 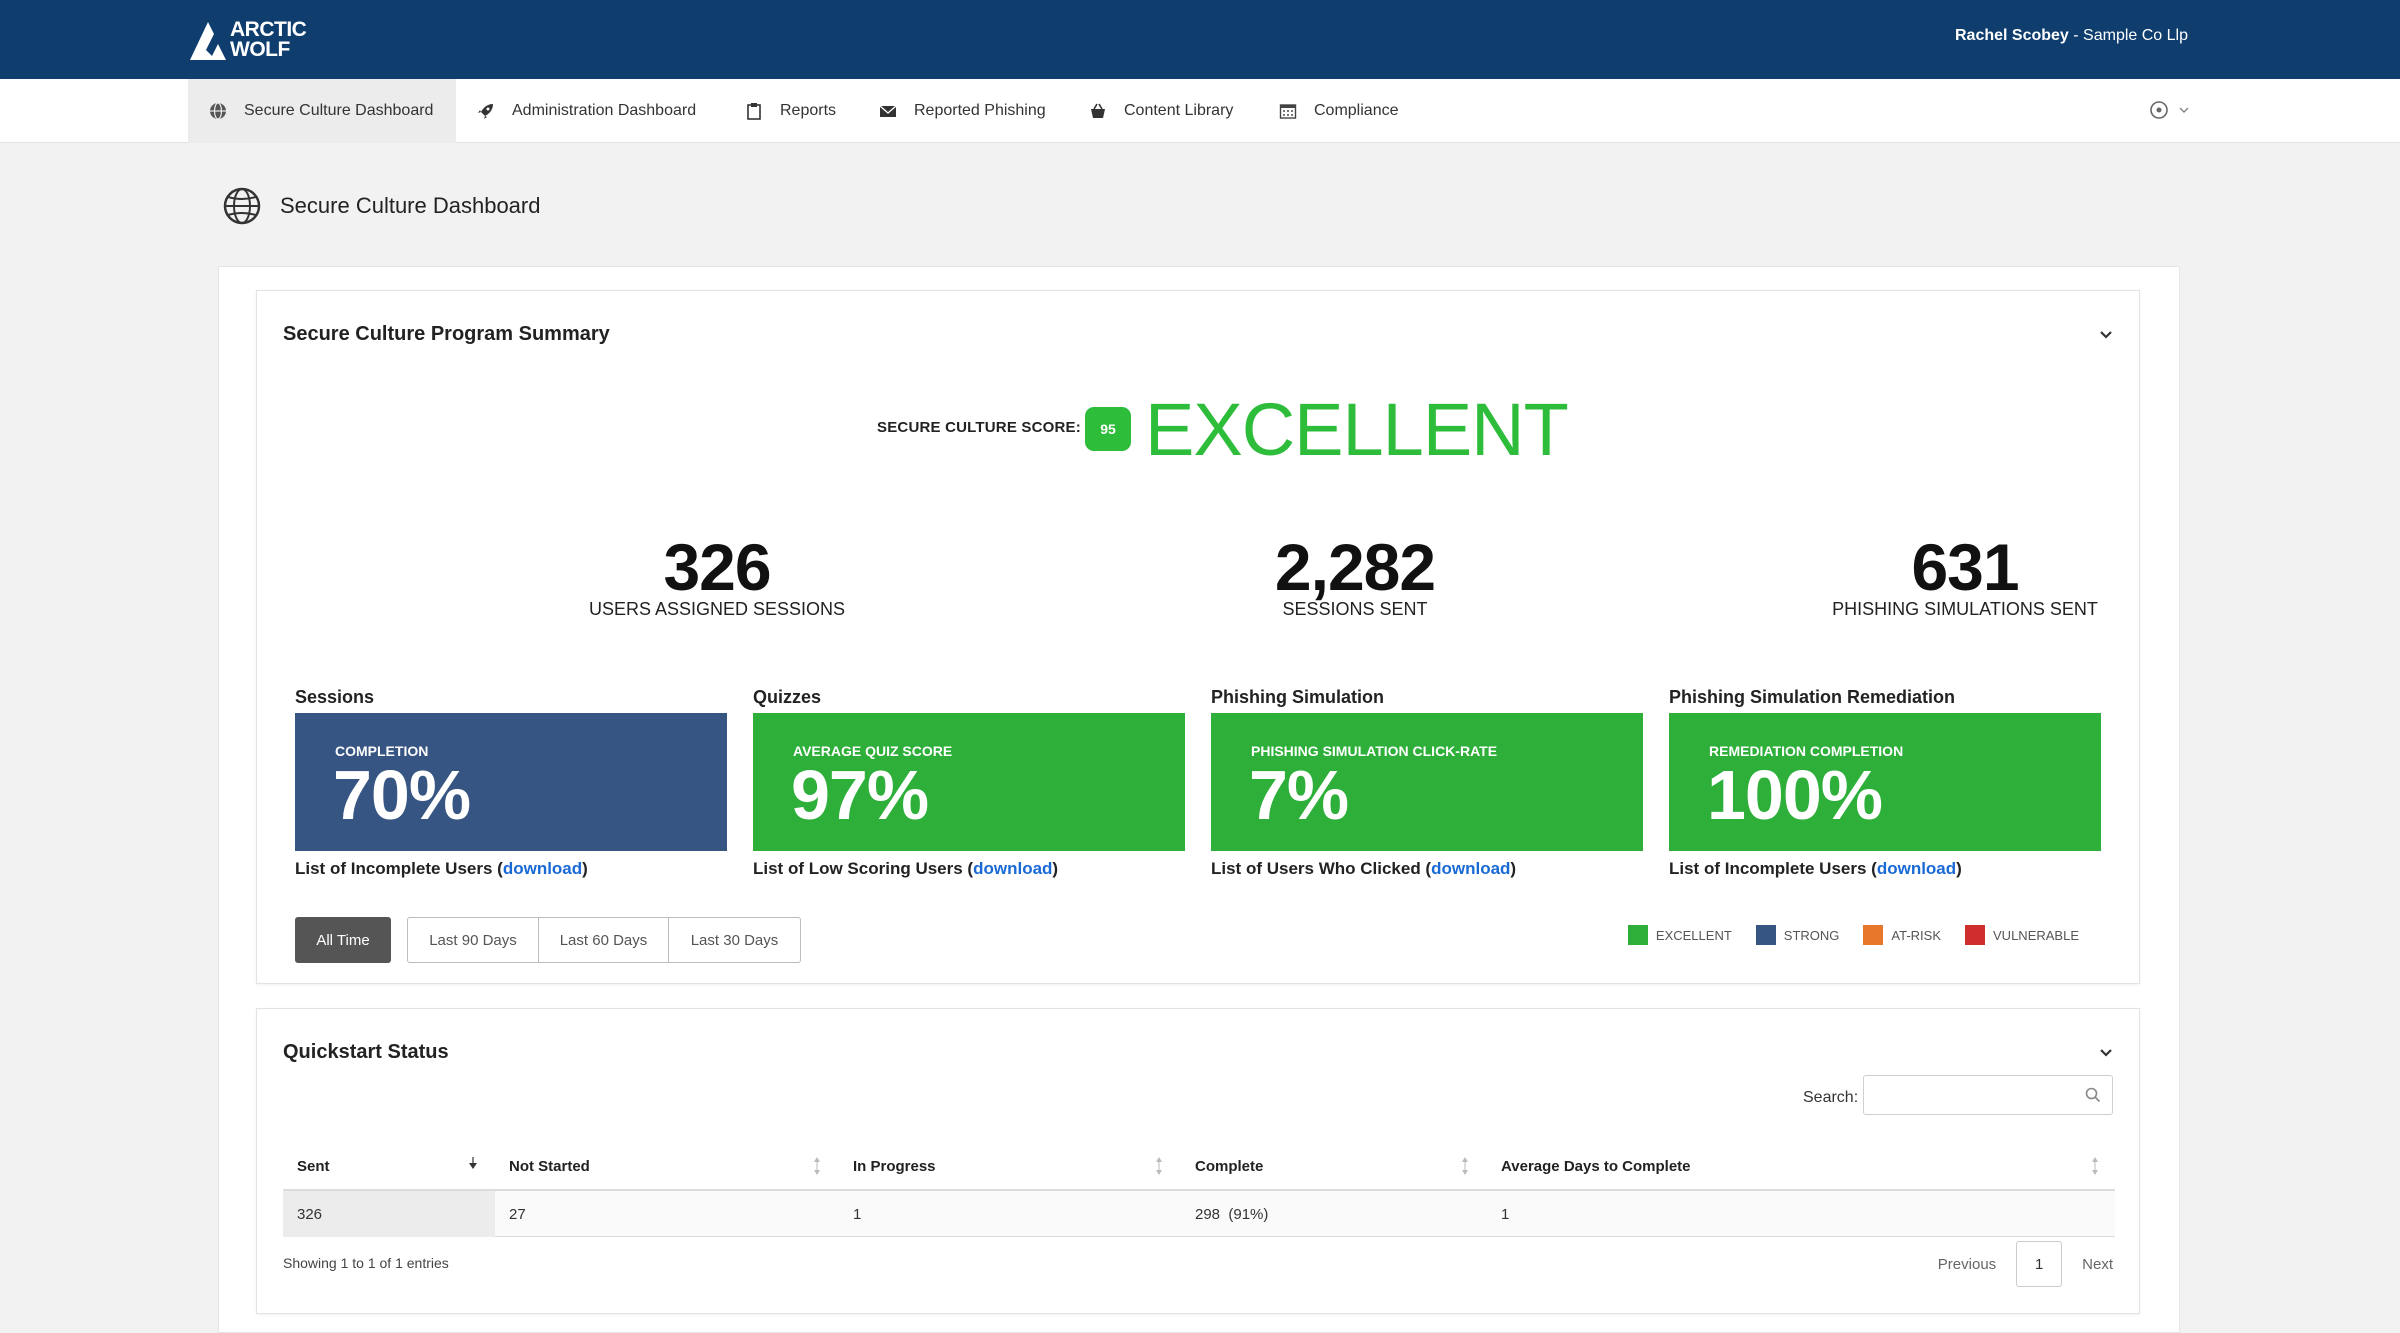 What do you see at coordinates (1098, 111) in the screenshot?
I see `basket-icon` at bounding box center [1098, 111].